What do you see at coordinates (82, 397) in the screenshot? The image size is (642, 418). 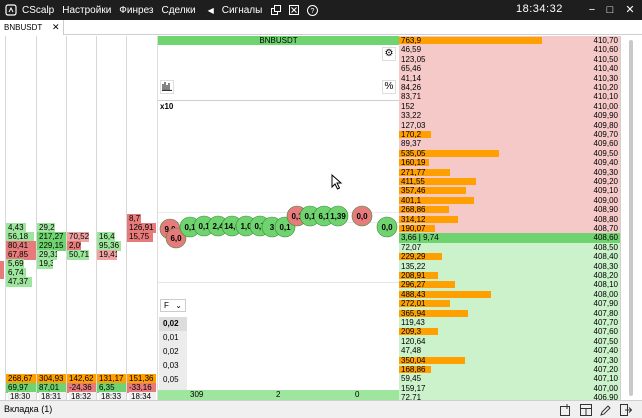 I see `cluster-time: 18:32` at bounding box center [82, 397].